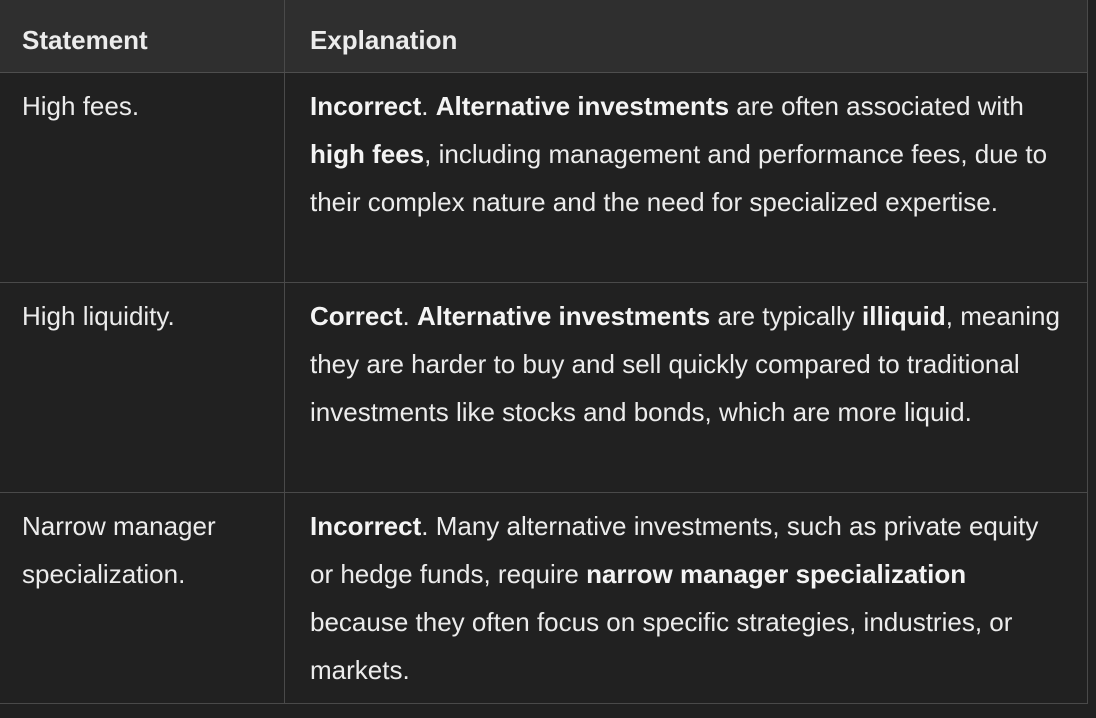 The height and width of the screenshot is (718, 1096). I want to click on text-segment: are often associated with, so click(876, 106).